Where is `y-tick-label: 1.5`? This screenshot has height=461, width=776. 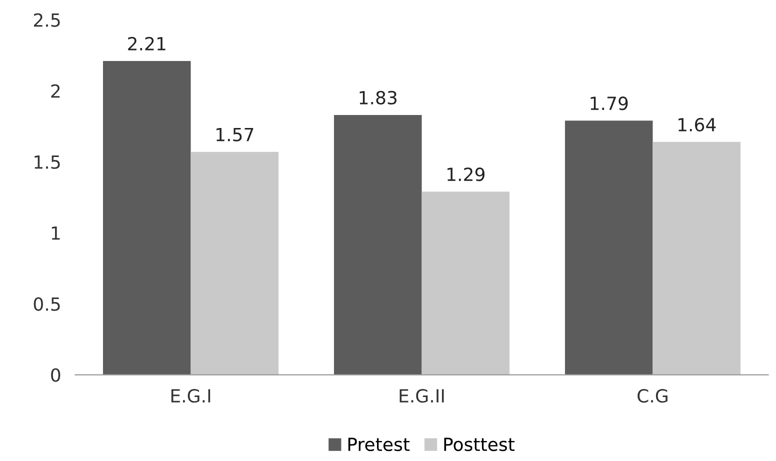 y-tick-label: 1.5 is located at coordinates (47, 162).